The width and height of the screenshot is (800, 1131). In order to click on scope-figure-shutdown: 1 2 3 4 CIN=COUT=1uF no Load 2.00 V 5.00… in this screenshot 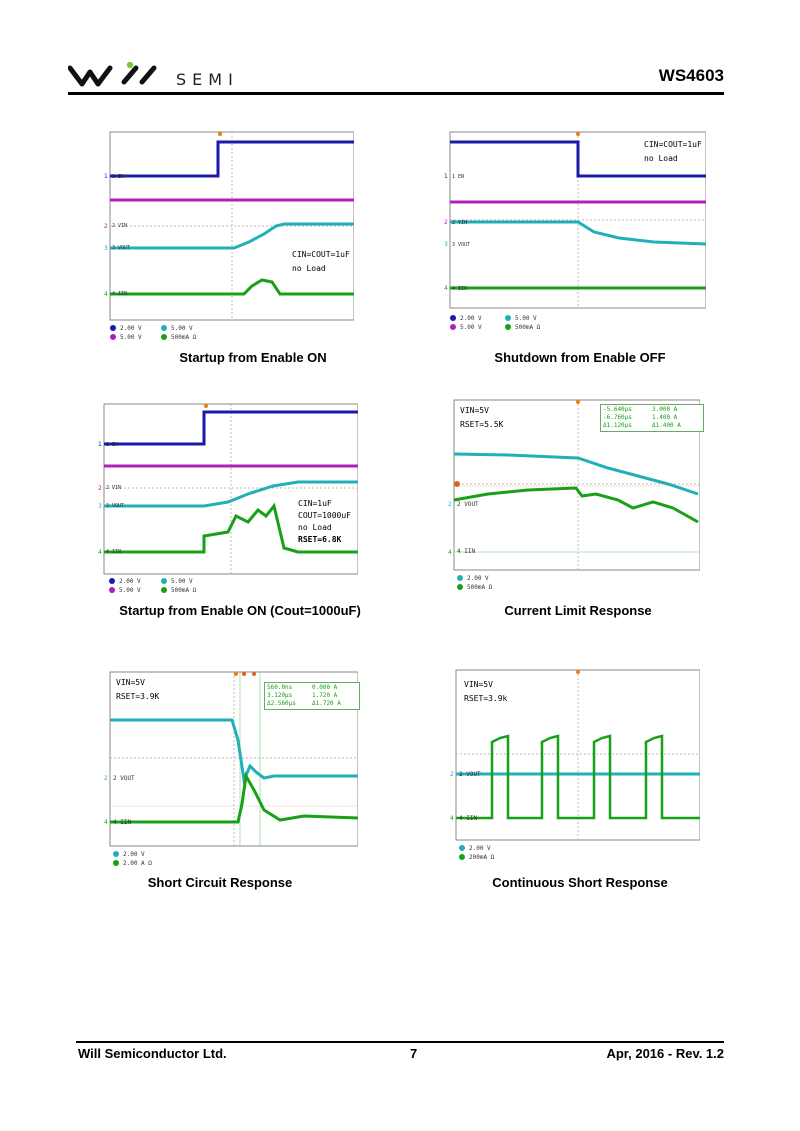, I will do `click(575, 232)`.